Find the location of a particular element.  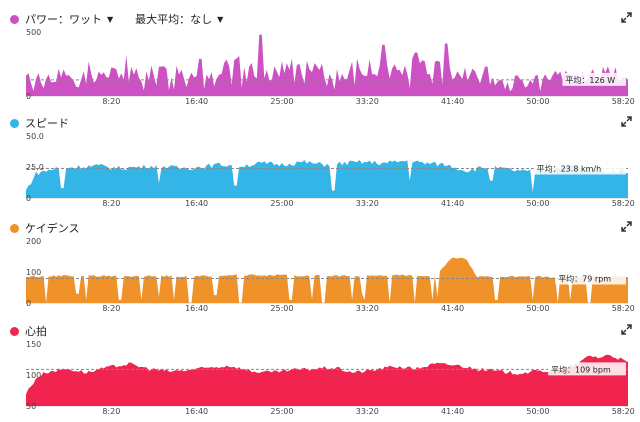

cadence-title: ケイデンス is located at coordinates (52, 228).